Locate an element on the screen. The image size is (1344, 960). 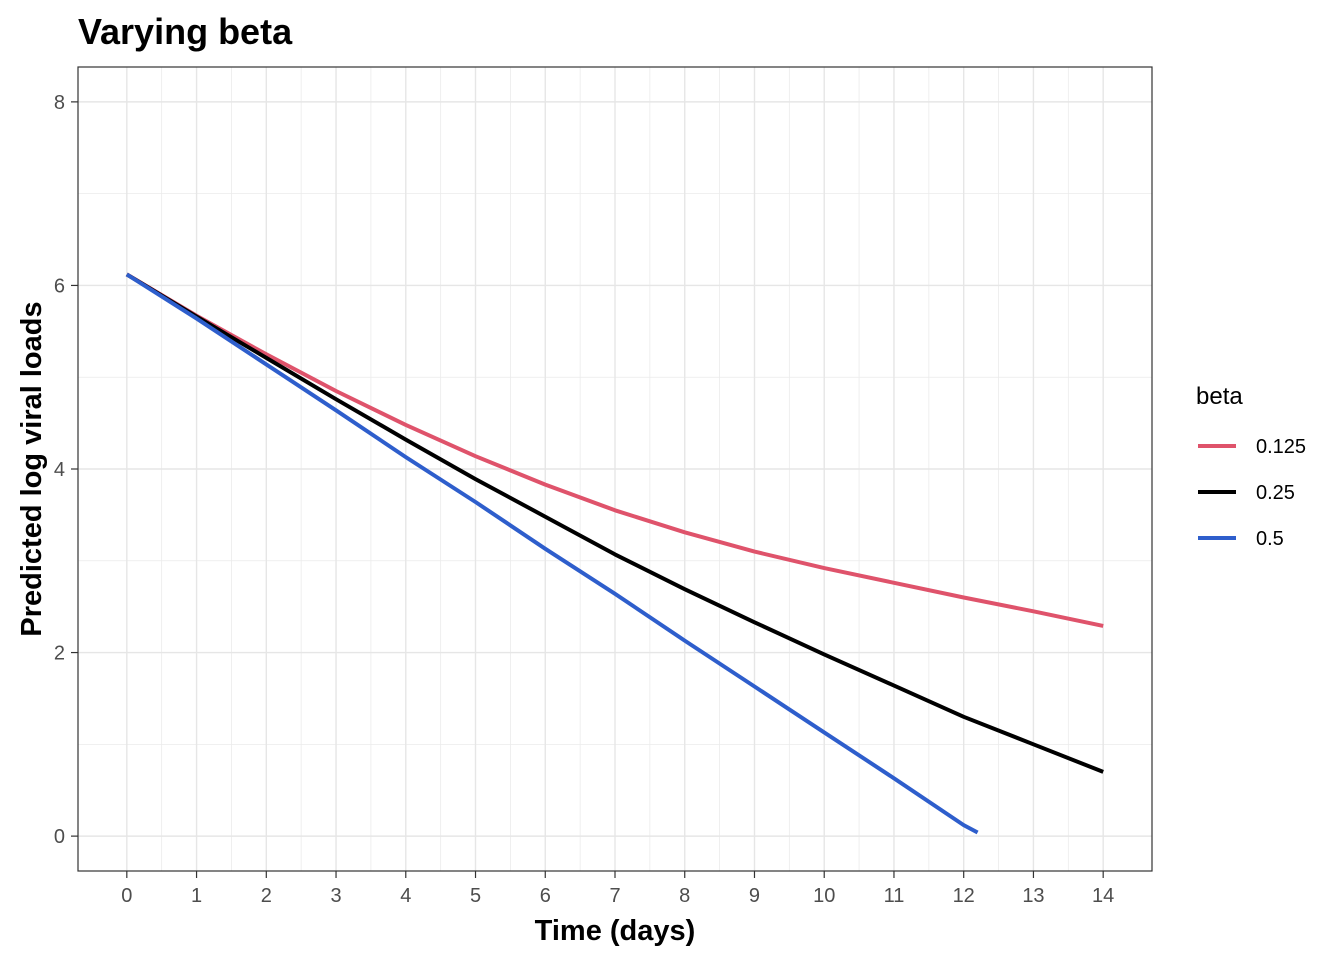
y-tick-label: 8 is located at coordinates (59, 103).